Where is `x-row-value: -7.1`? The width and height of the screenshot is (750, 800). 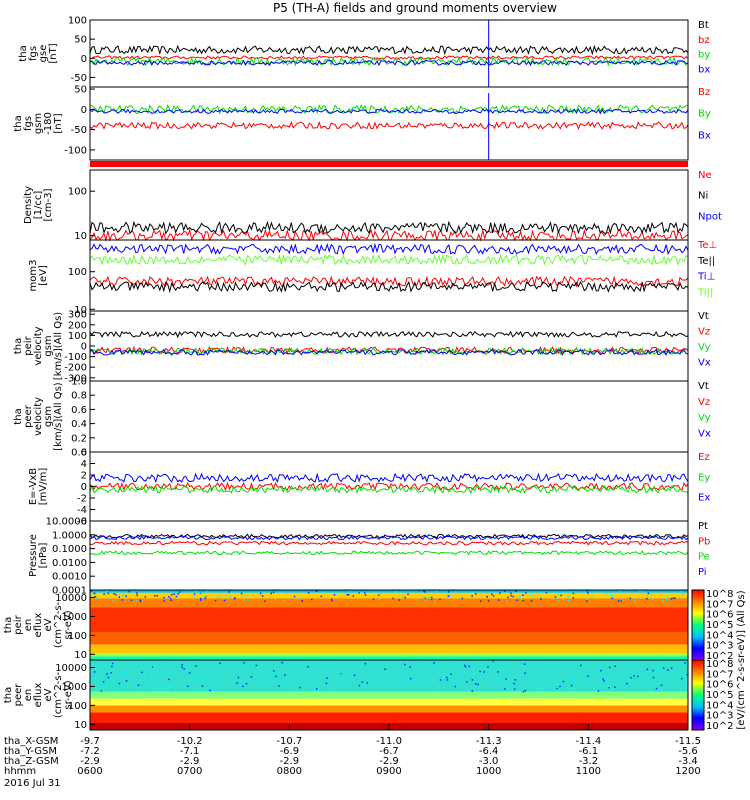 x-row-value: -7.1 is located at coordinates (190, 751).